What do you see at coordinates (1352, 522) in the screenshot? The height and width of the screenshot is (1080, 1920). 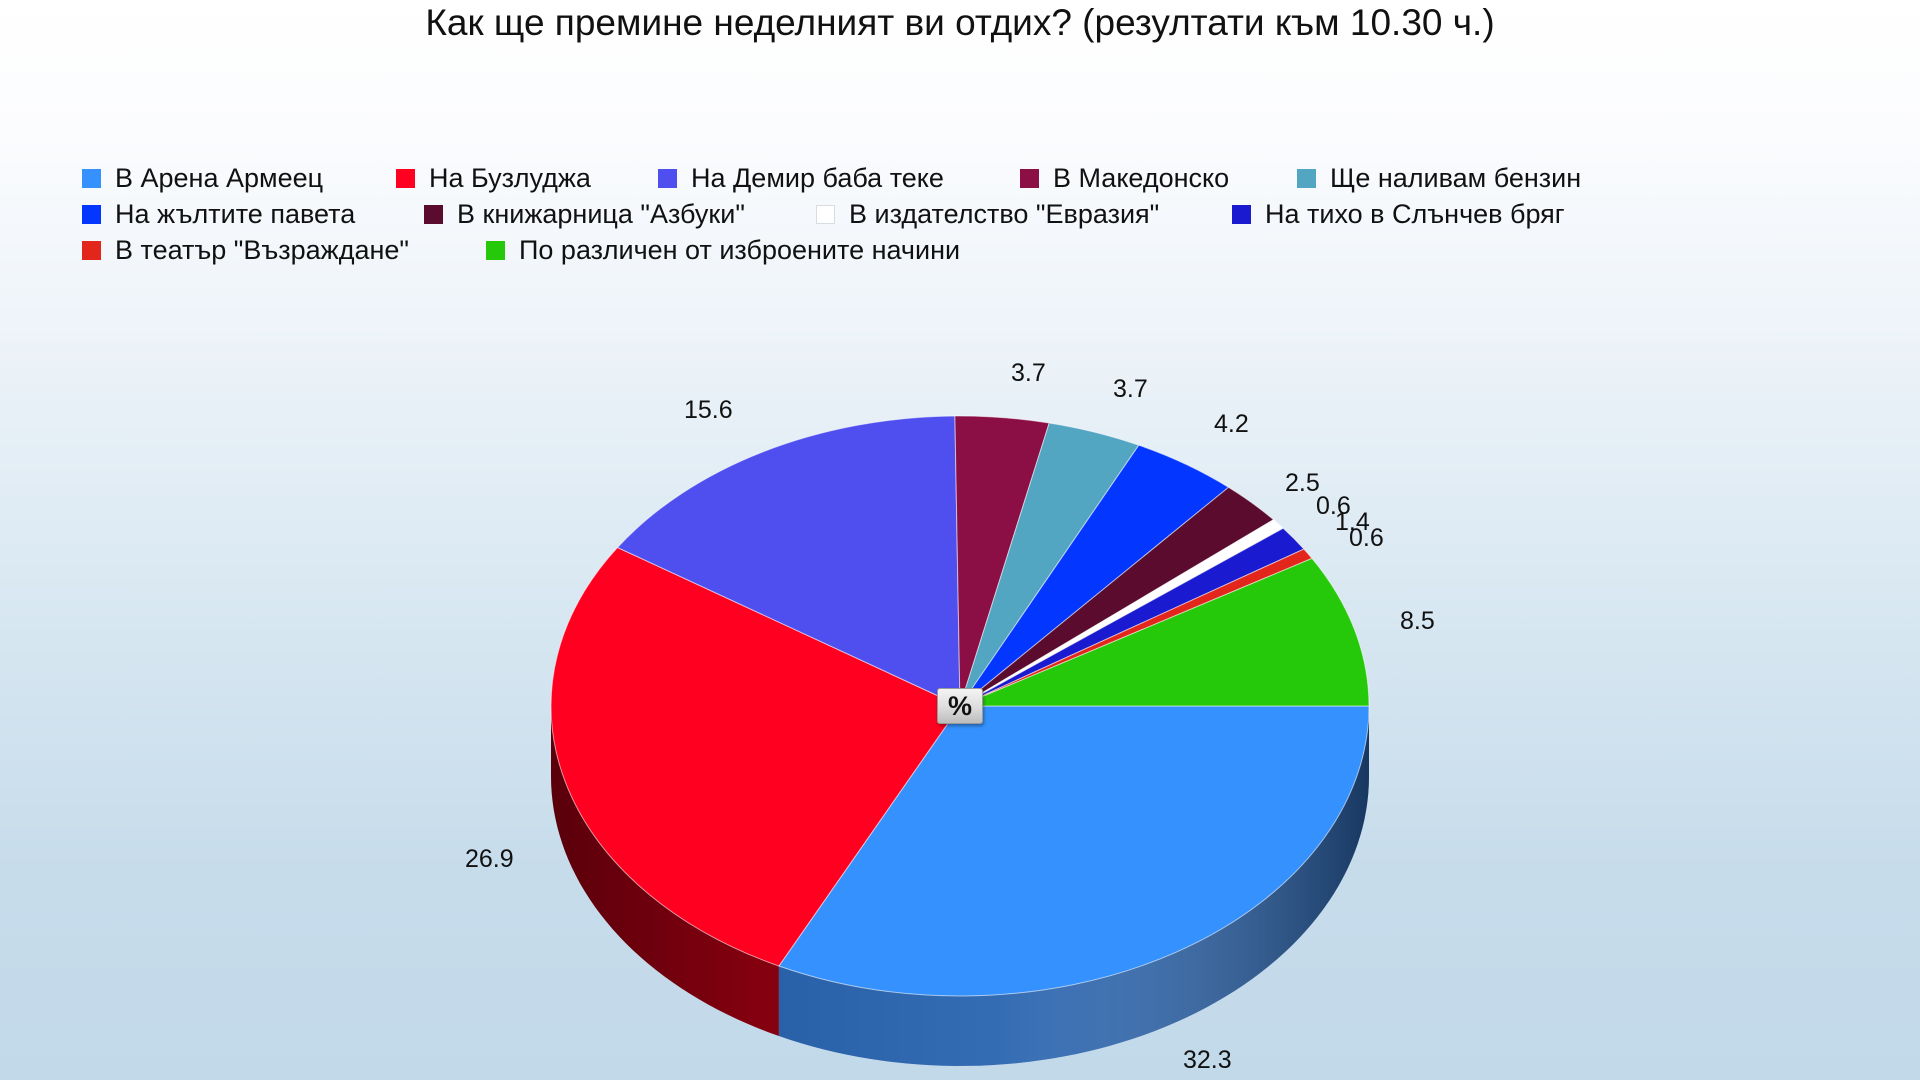 I see `slice-label-slanchev-bryag: 1.4` at bounding box center [1352, 522].